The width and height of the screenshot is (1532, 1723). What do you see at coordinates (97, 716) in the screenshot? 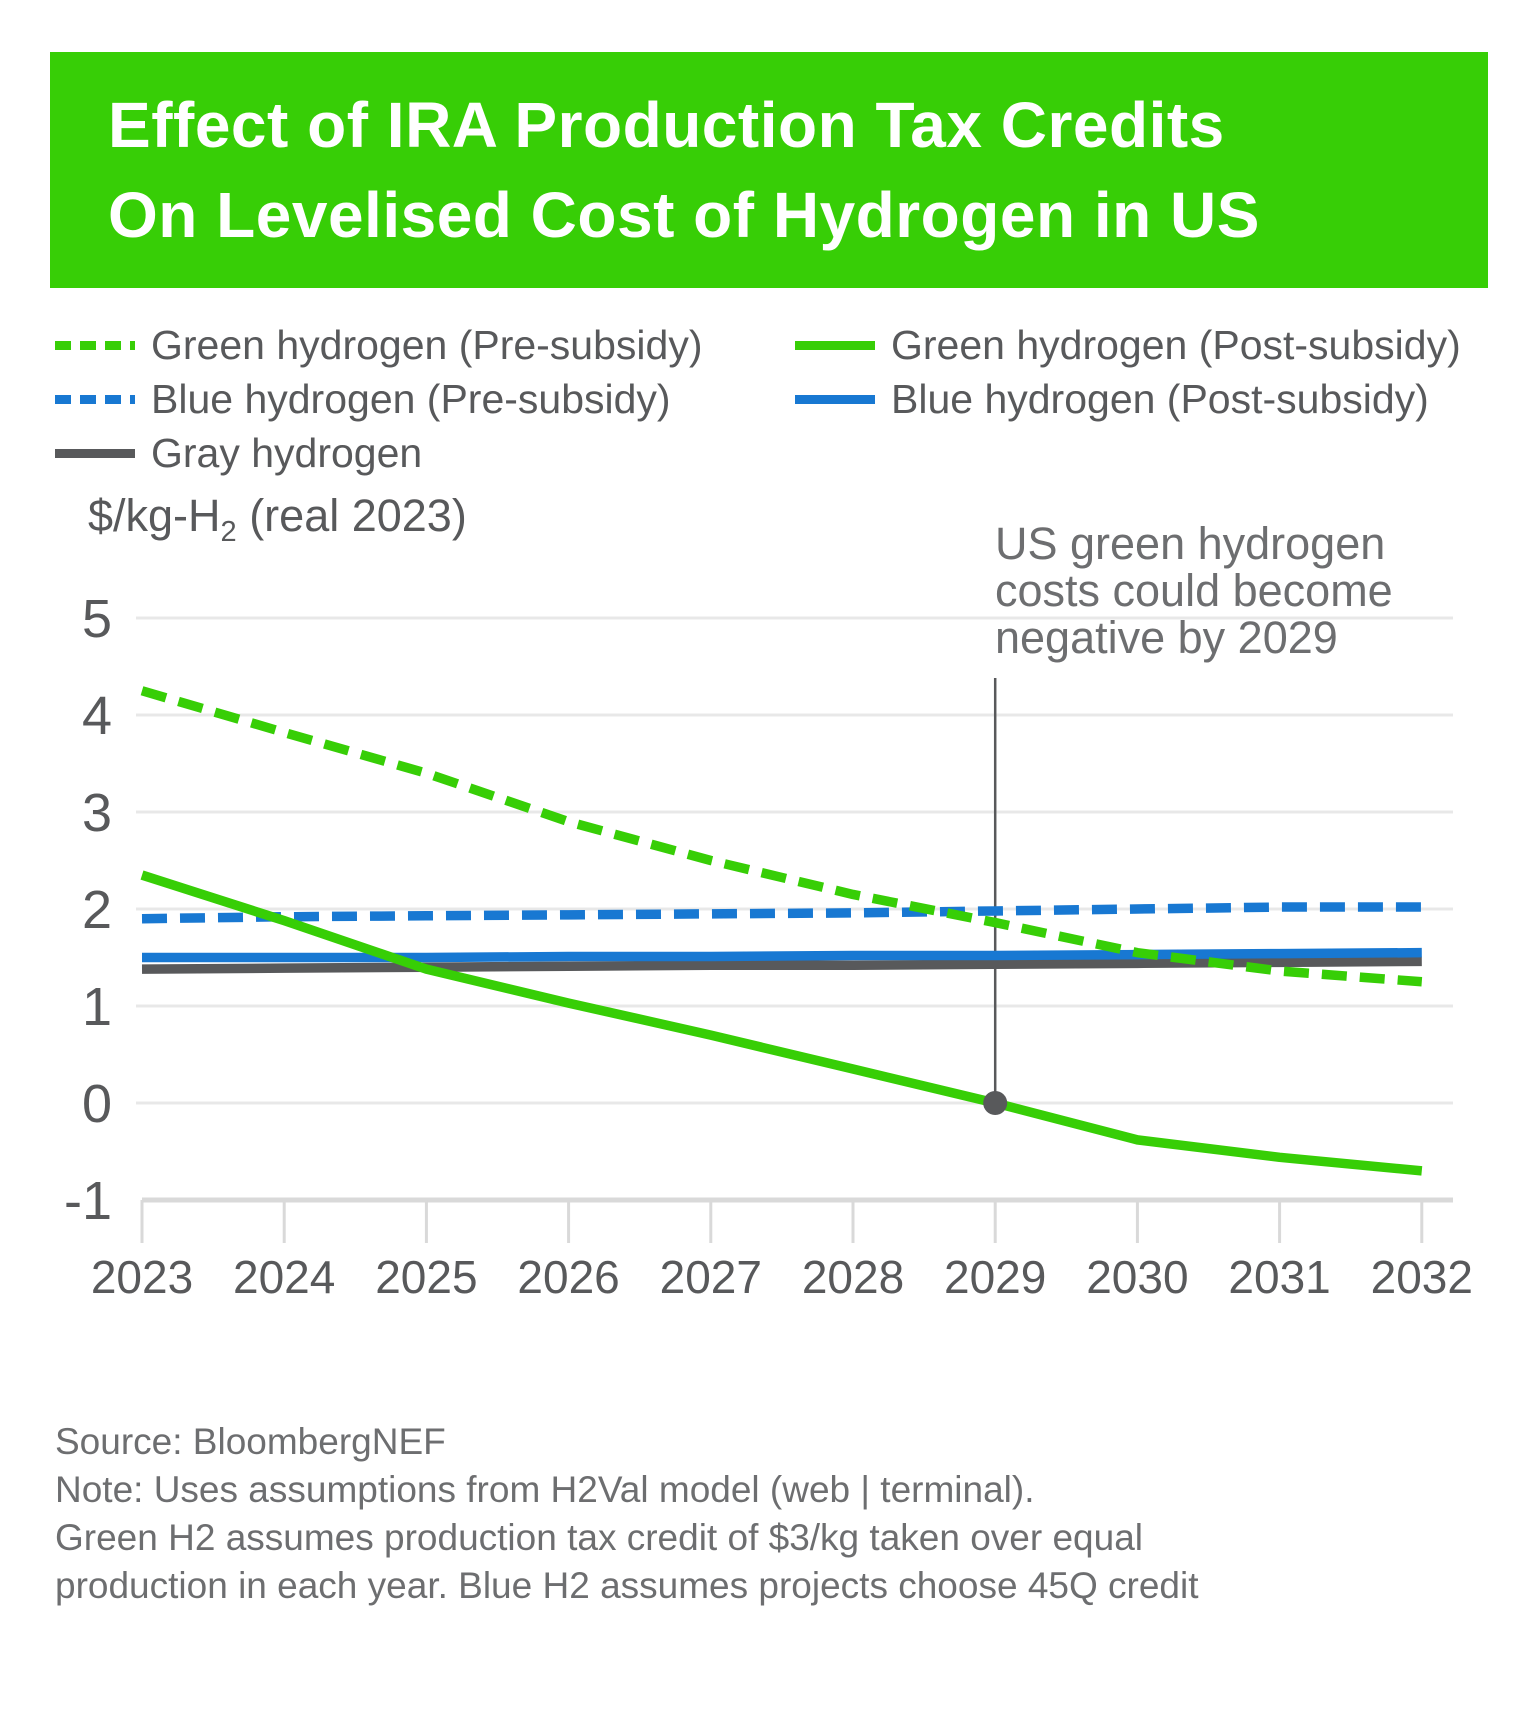
I see `y-tick-label: 4` at bounding box center [97, 716].